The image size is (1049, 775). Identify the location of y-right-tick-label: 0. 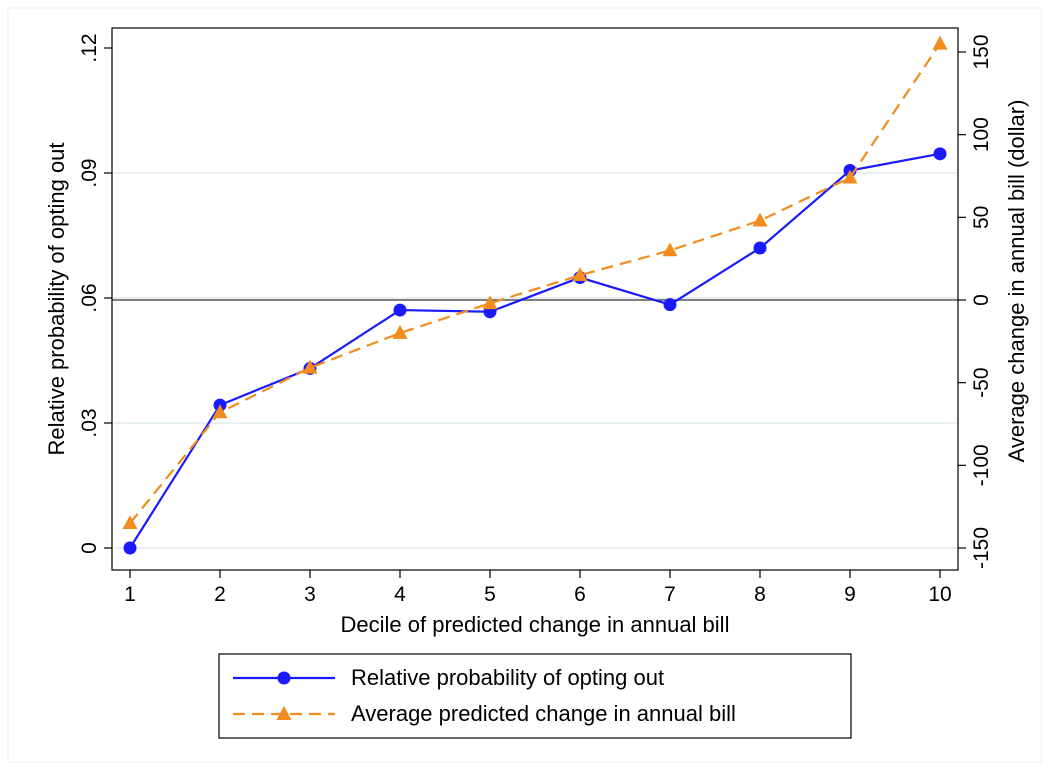
(981, 300).